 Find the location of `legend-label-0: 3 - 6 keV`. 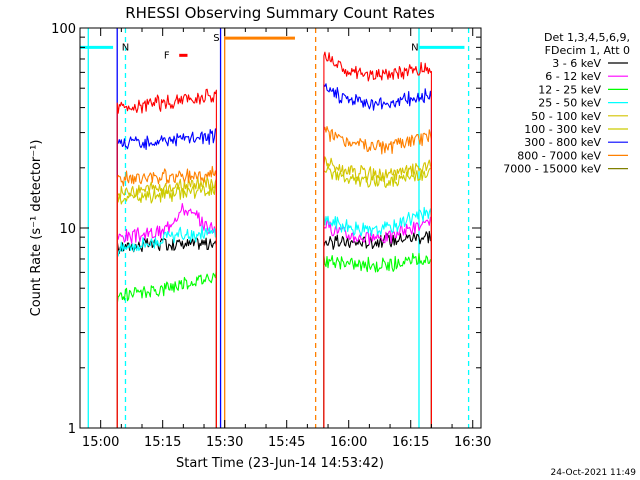

legend-label-0: 3 - 6 keV is located at coordinates (576, 63).